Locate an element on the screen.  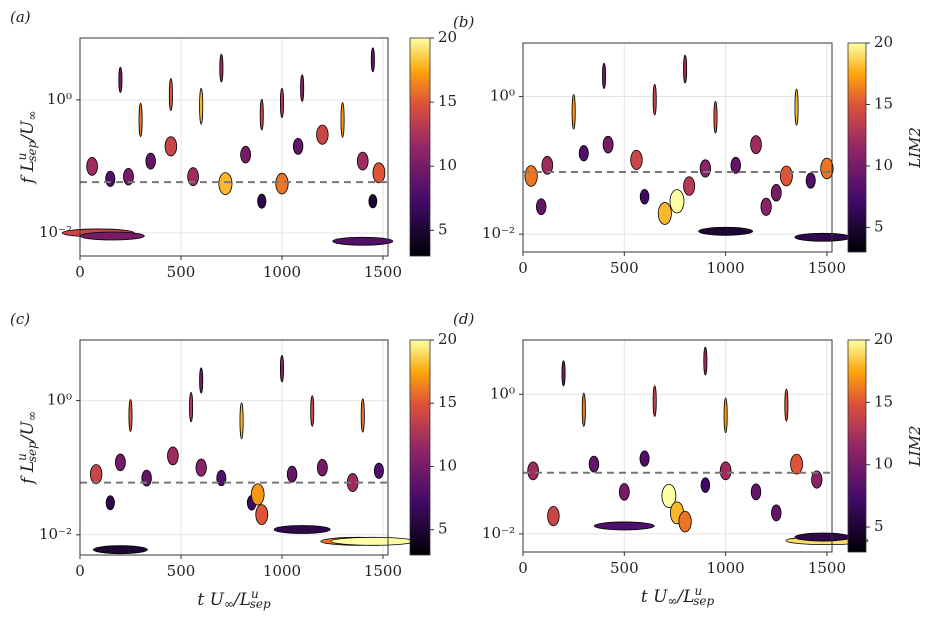
axis-label: t U∞/Lu sep is located at coordinates (234, 599).